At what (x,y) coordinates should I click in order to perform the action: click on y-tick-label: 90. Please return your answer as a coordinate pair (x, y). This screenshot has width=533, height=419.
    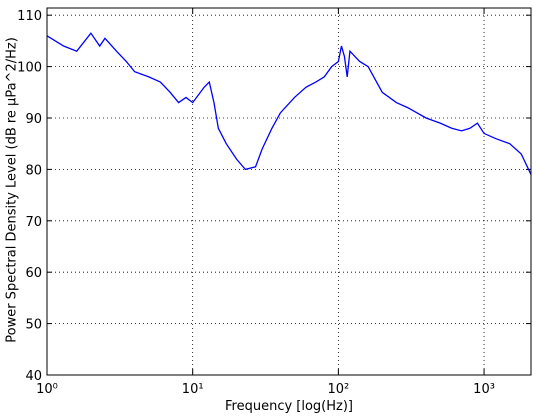
    Looking at the image, I should click on (33, 119).